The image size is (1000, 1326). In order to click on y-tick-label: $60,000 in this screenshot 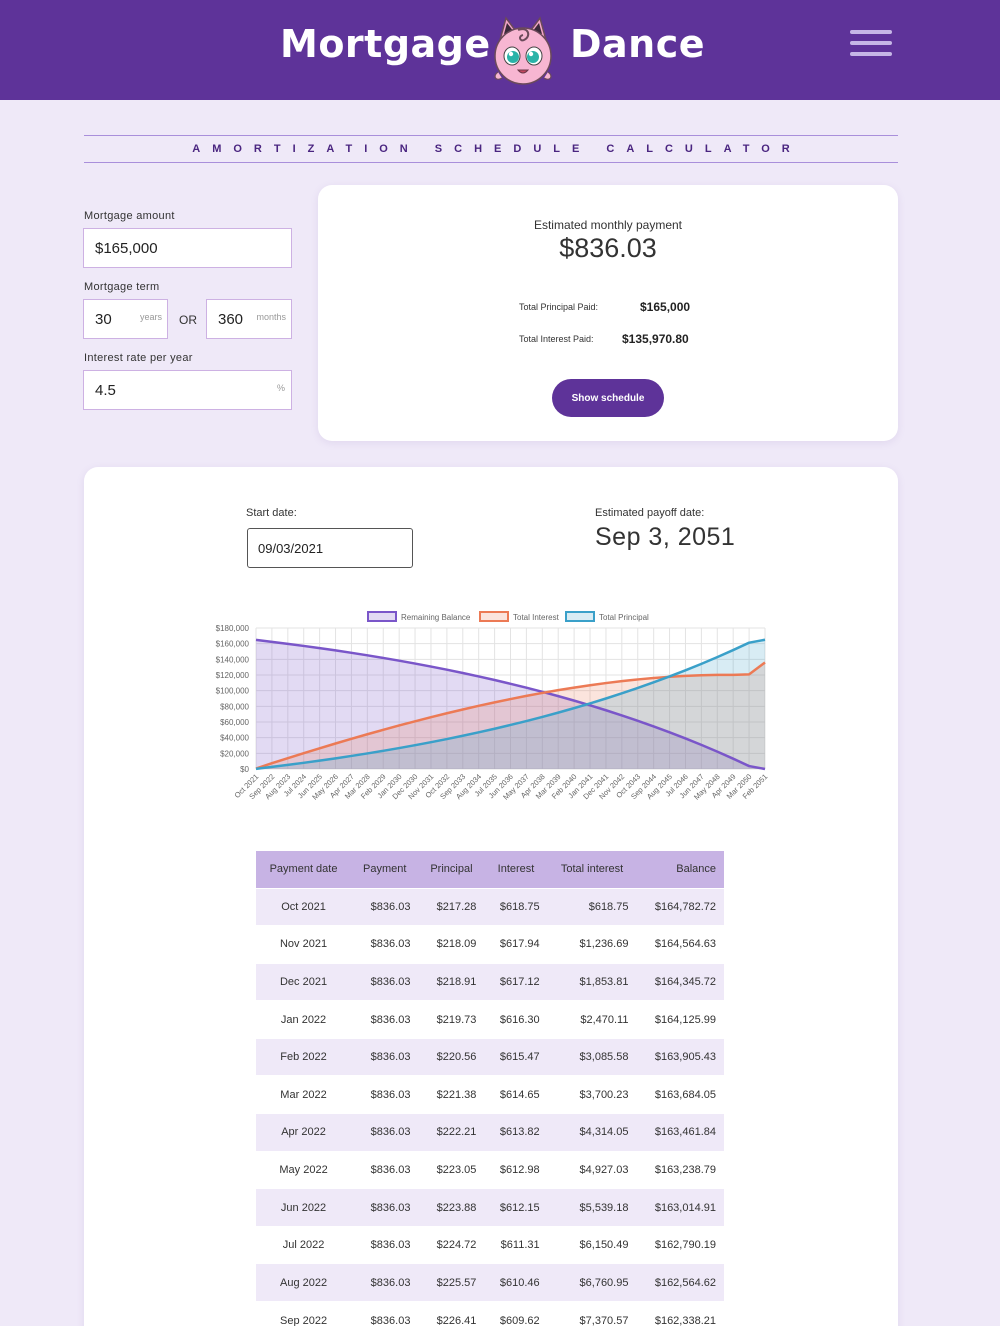, I will do `click(234, 722)`.